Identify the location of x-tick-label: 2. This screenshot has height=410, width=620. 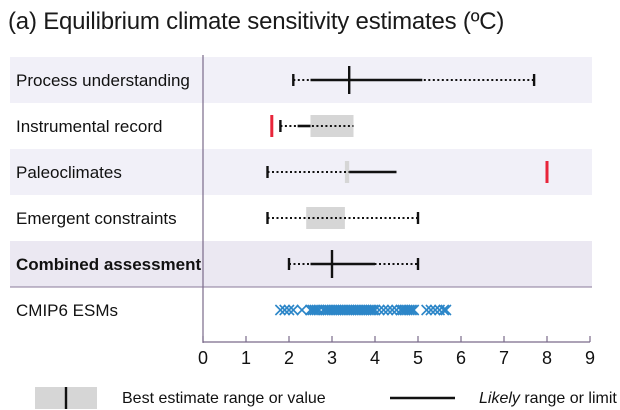
(289, 358).